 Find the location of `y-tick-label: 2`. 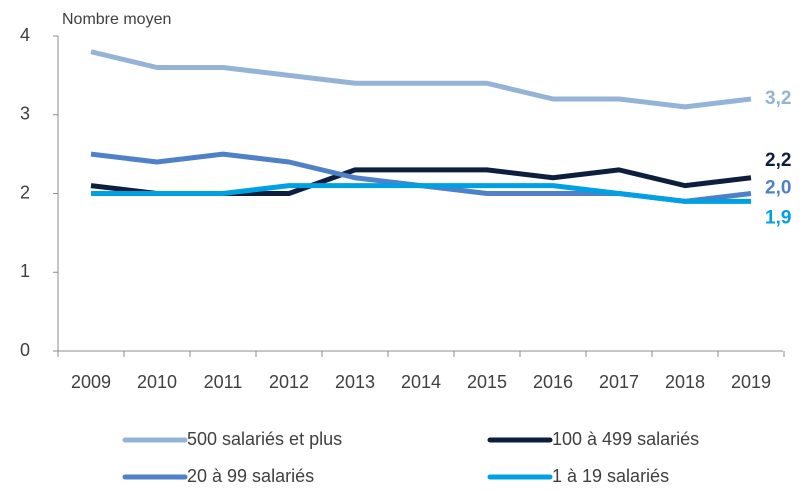

y-tick-label: 2 is located at coordinates (25, 192).